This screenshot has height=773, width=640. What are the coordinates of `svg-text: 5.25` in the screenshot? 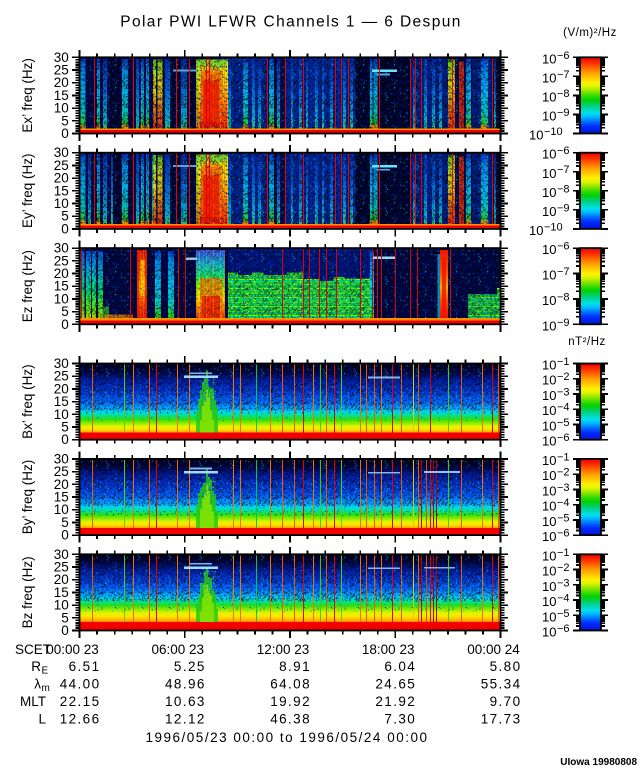 It's located at (190, 666).